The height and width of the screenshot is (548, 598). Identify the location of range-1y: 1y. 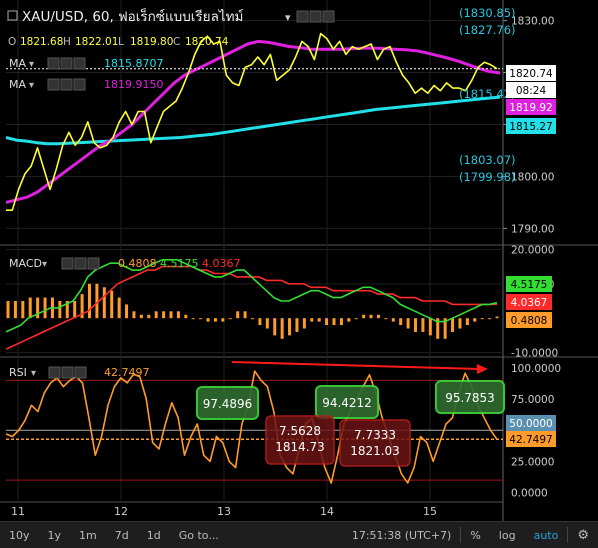
(54, 535).